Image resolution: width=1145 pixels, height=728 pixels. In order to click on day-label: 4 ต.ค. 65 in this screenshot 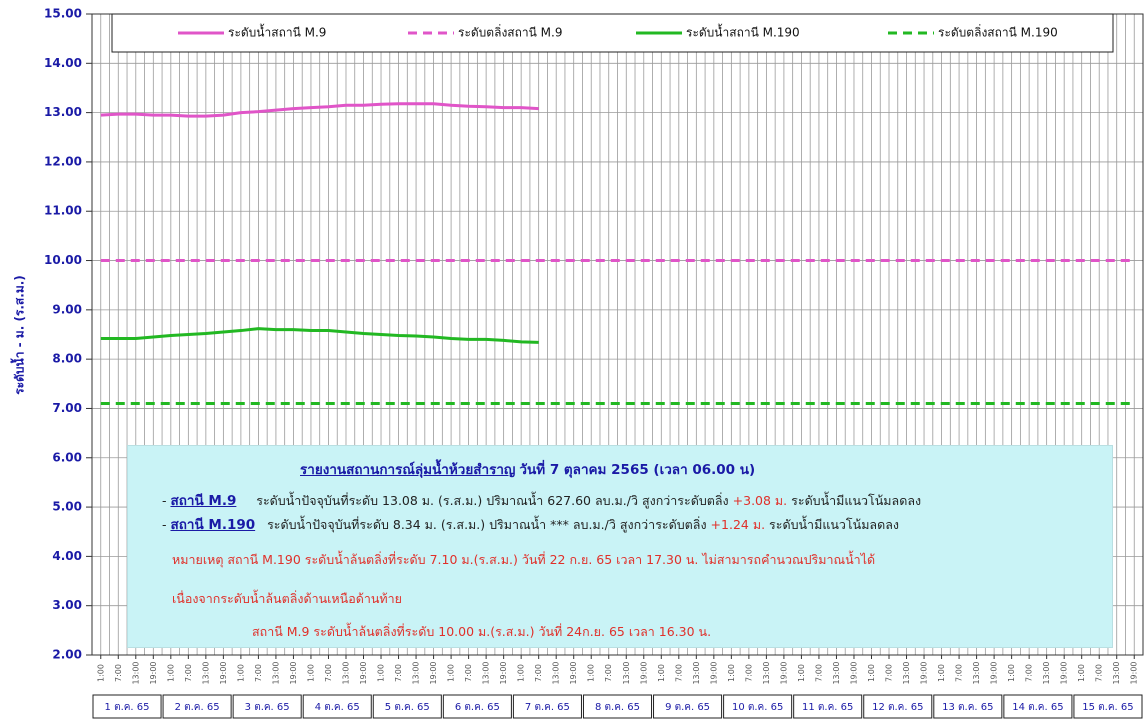, I will do `click(337, 707)`.